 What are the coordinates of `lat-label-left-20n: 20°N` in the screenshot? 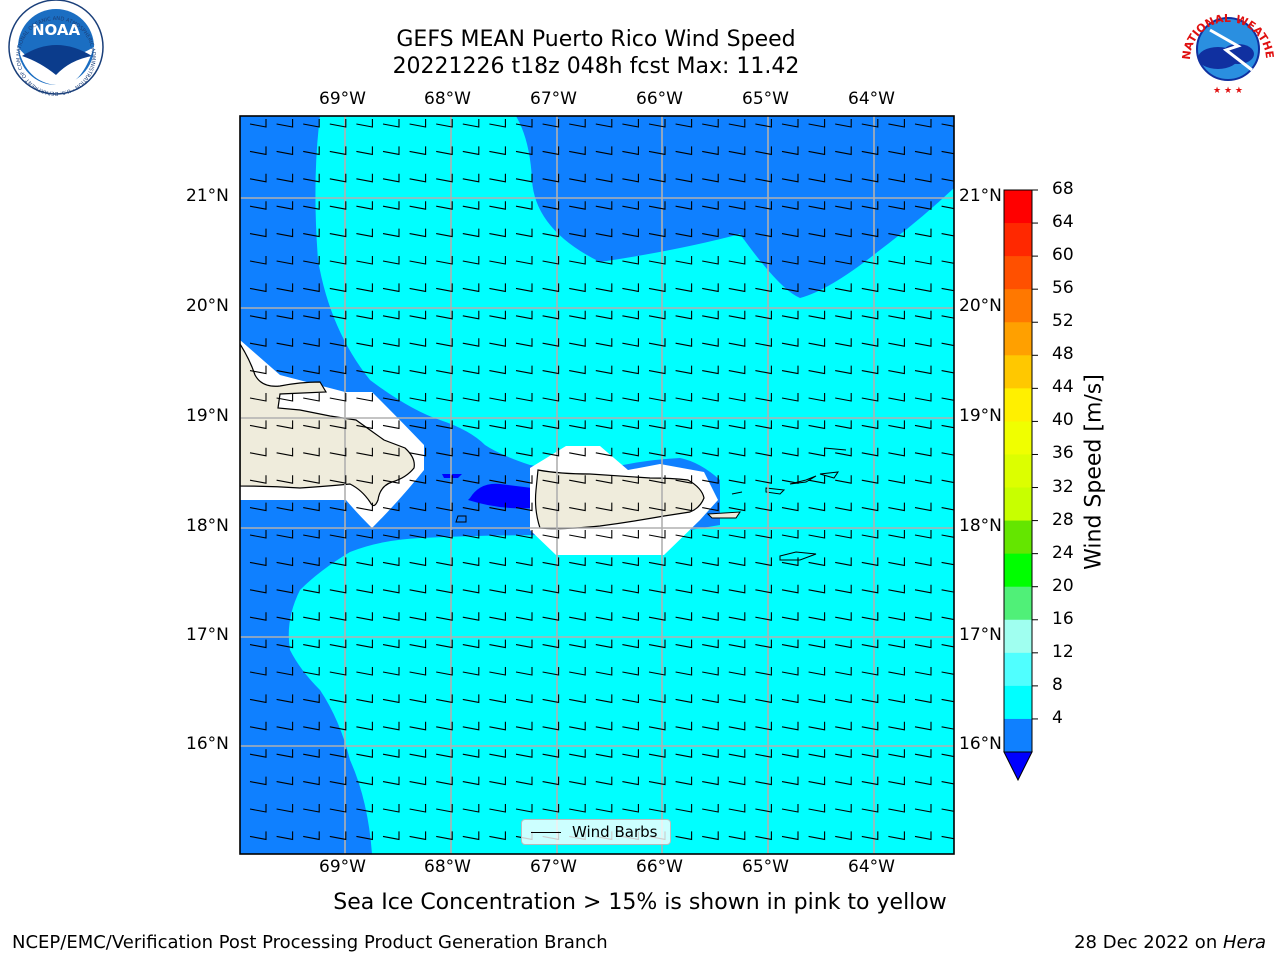 It's located at (207, 306).